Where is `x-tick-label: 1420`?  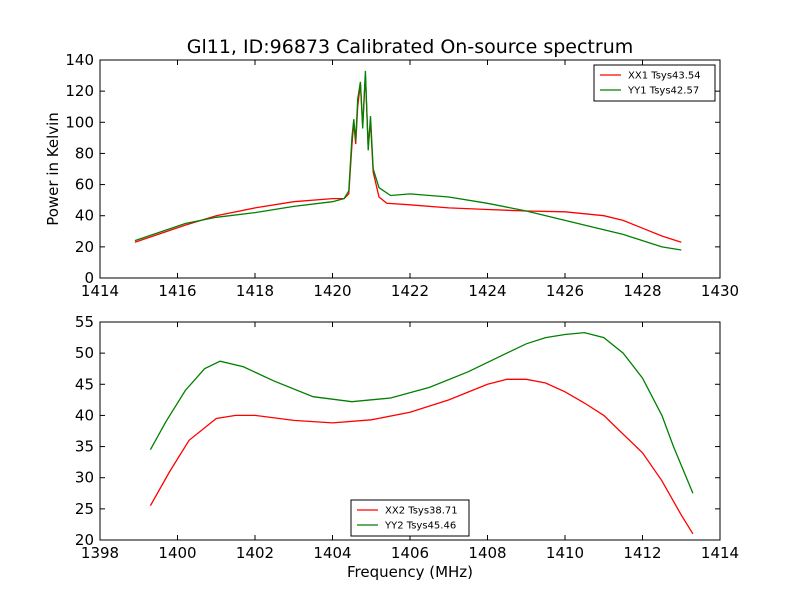
x-tick-label: 1420 is located at coordinates (332, 291).